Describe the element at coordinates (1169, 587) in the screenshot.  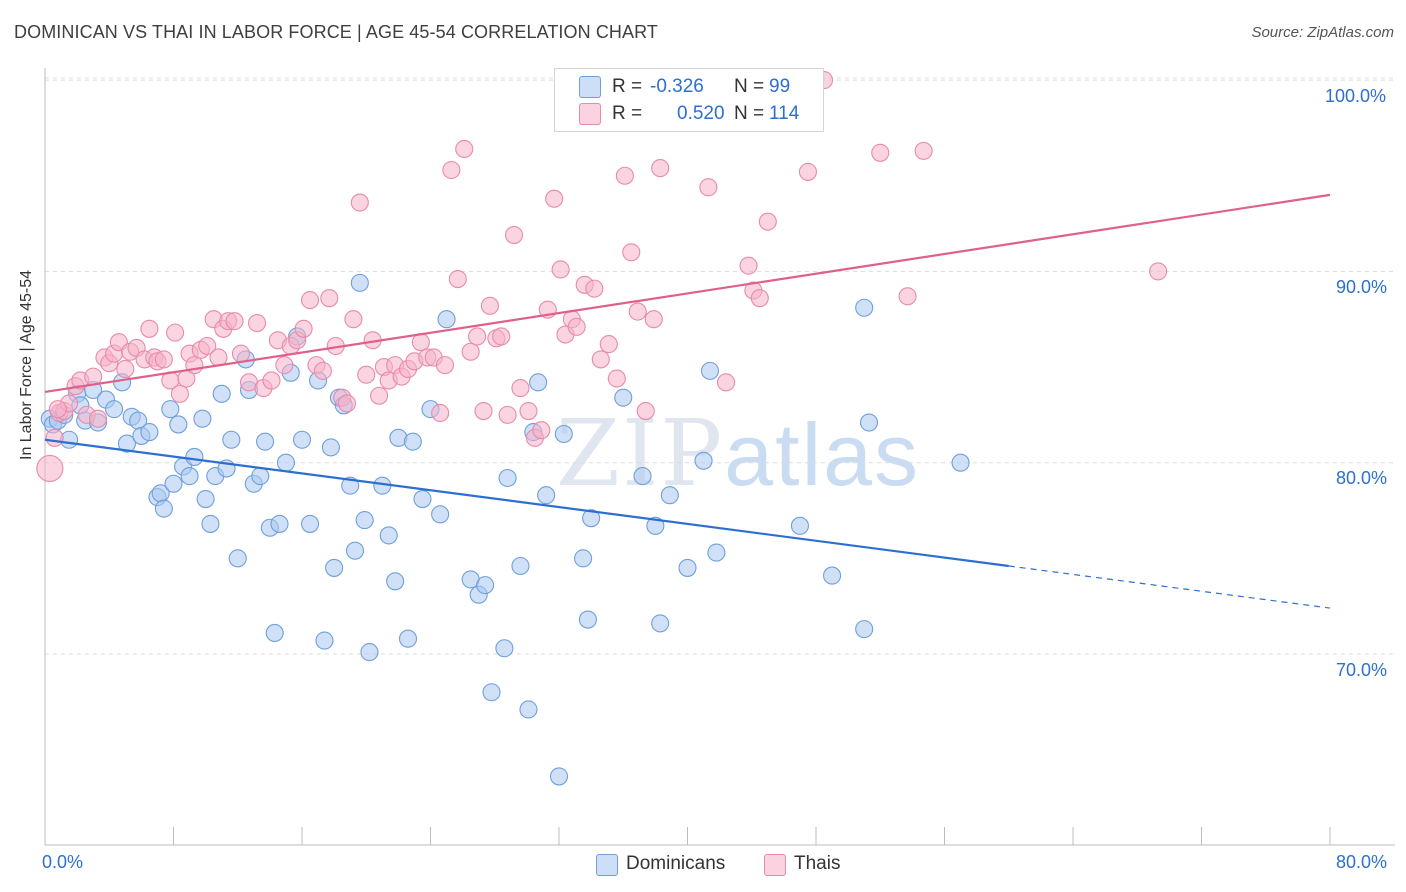
I see `trend-line-extension-dominicans` at that location.